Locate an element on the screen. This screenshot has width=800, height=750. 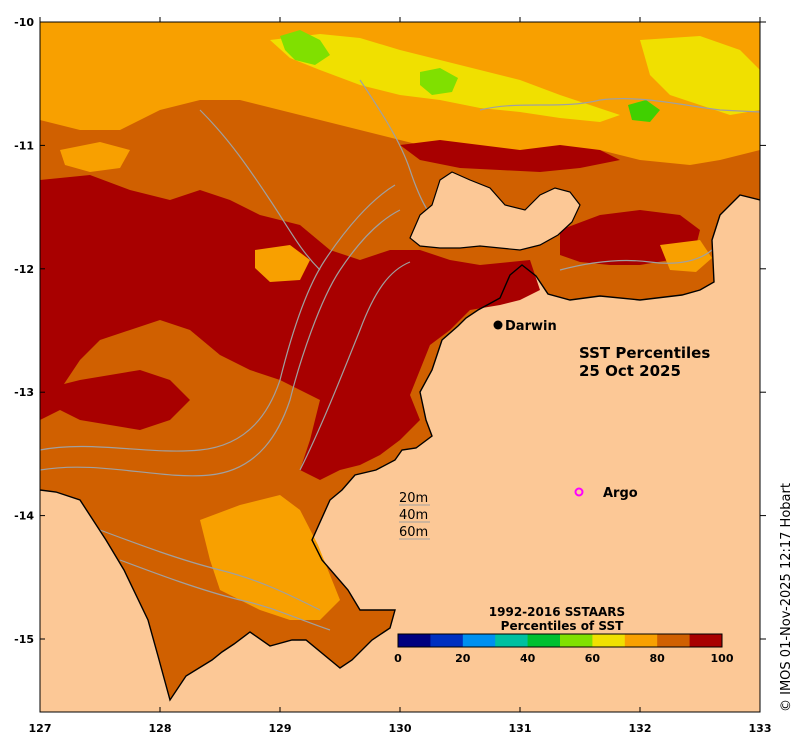
y-tick-label: -14 is located at coordinates (24, 516).